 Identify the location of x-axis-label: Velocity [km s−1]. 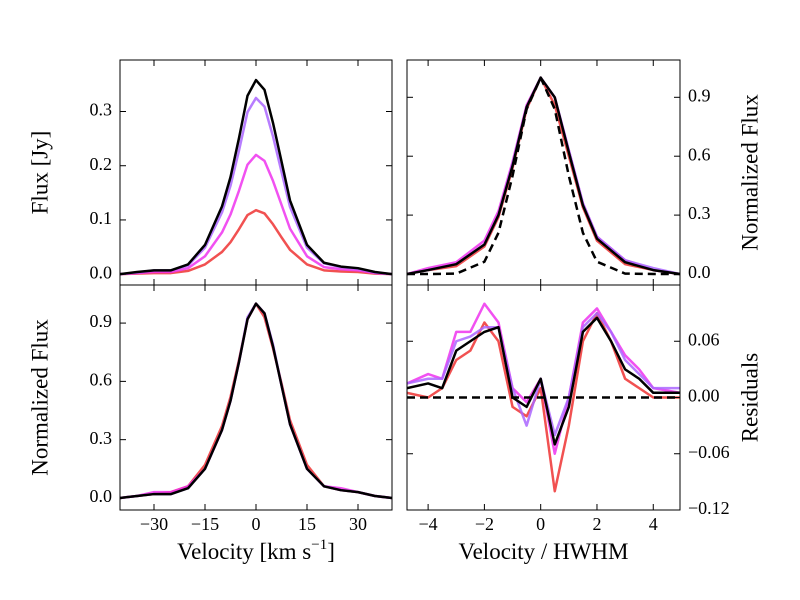
(256, 550).